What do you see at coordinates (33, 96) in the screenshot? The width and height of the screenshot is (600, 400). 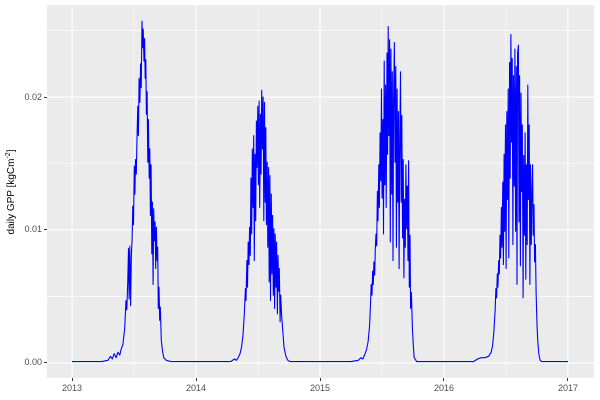 I see `y-tick-label: 0.02` at bounding box center [33, 96].